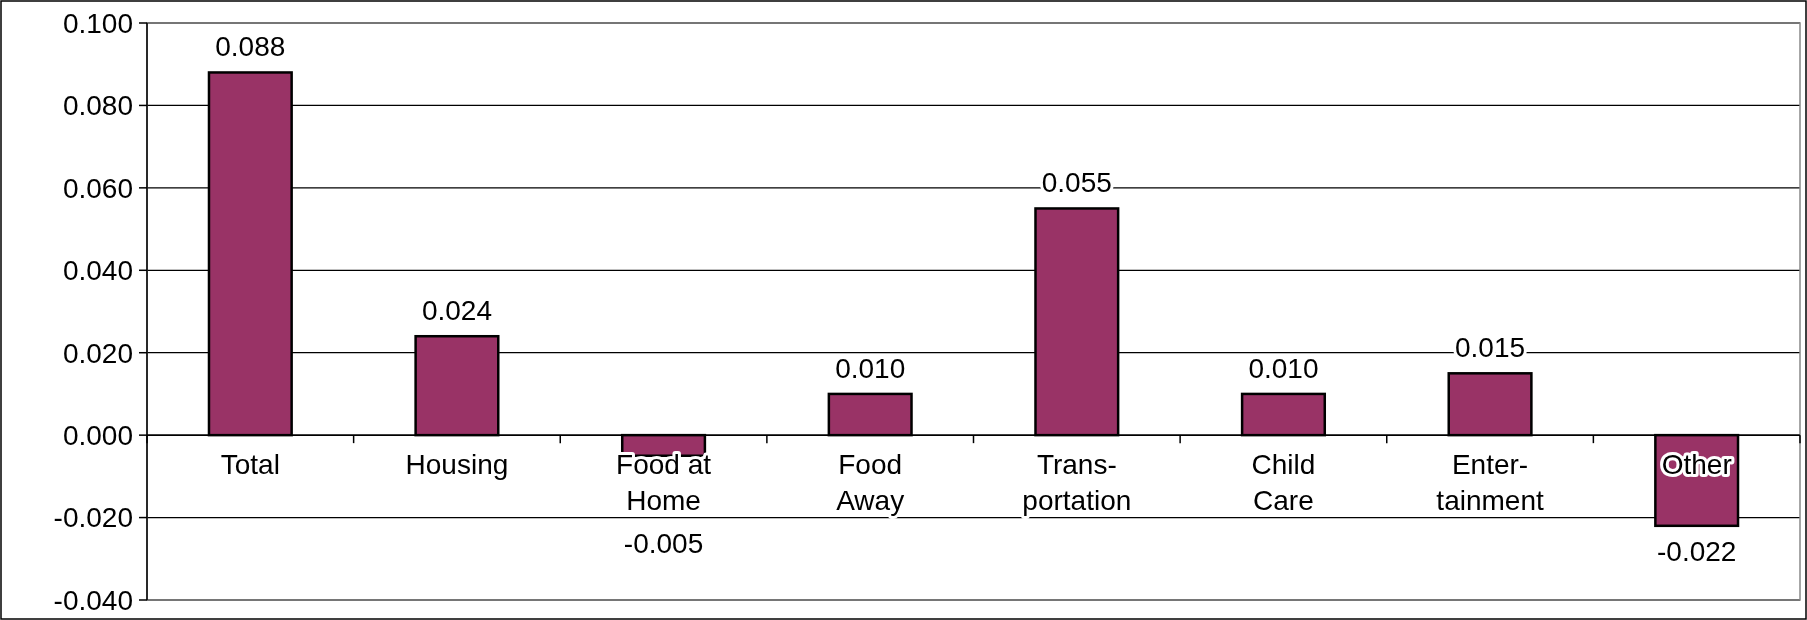 Image resolution: width=1807 pixels, height=620 pixels. Describe the element at coordinates (1077, 482) in the screenshot. I see `x-tick-label: Trans-portation` at that location.